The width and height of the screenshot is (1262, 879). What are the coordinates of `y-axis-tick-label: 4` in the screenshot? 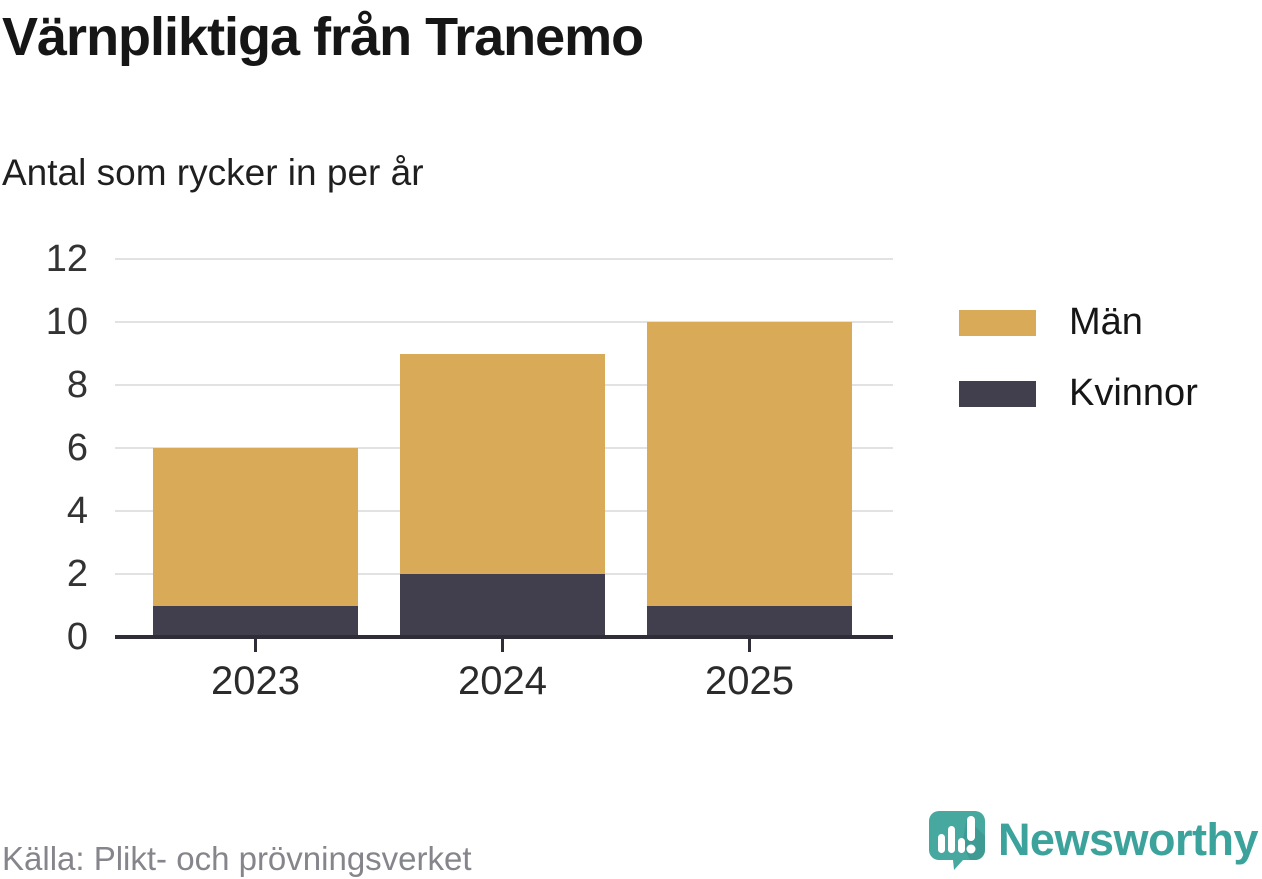 It's located at (77, 511).